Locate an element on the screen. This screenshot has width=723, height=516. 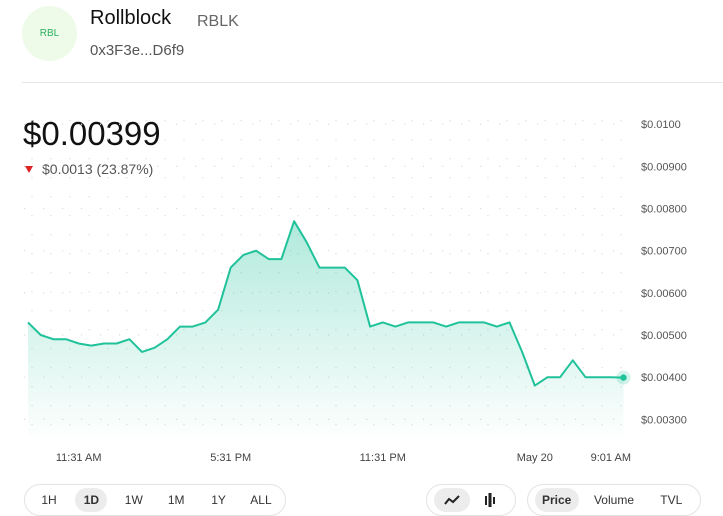
line-chart-button is located at coordinates (452, 500).